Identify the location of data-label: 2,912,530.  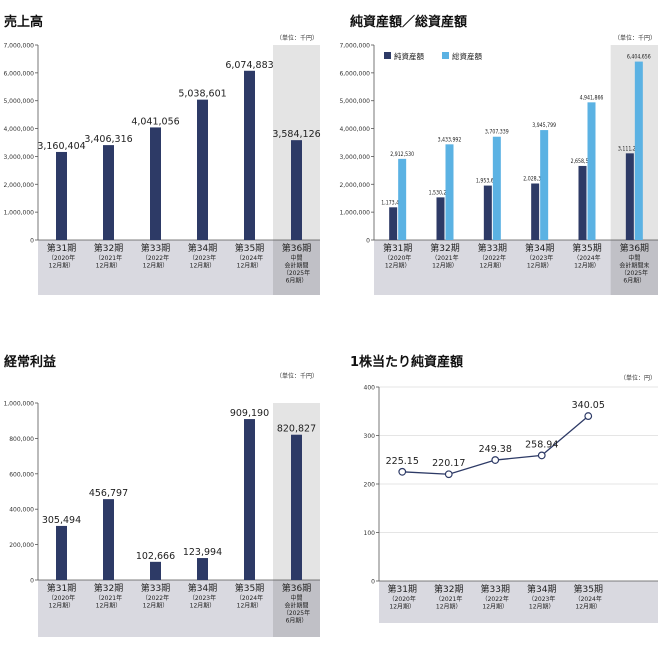
(402, 154).